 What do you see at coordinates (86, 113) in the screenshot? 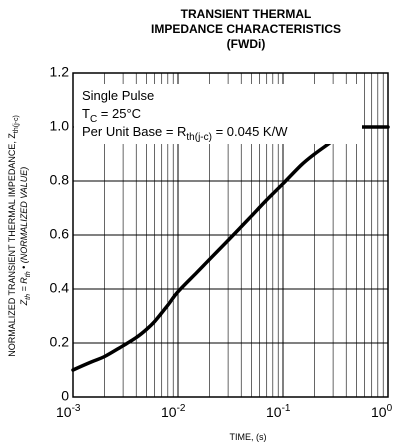
I see `annotation-tc-symbol: T` at bounding box center [86, 113].